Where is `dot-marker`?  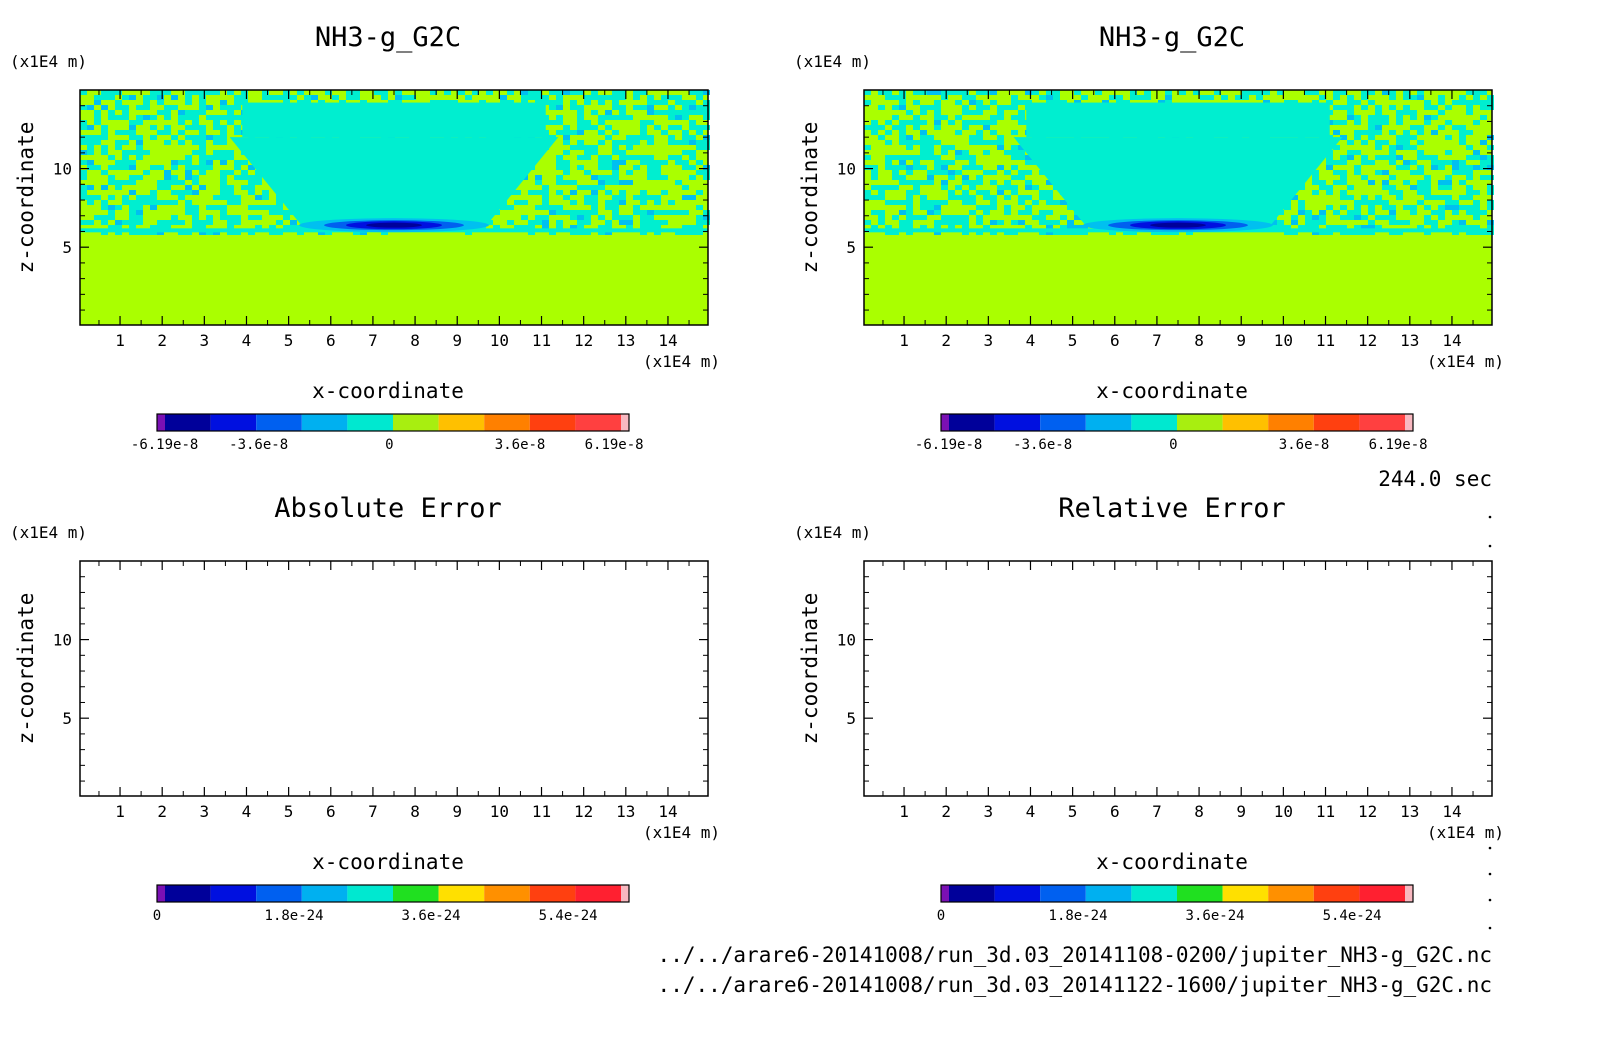
dot-marker is located at coordinates (1490, 928).